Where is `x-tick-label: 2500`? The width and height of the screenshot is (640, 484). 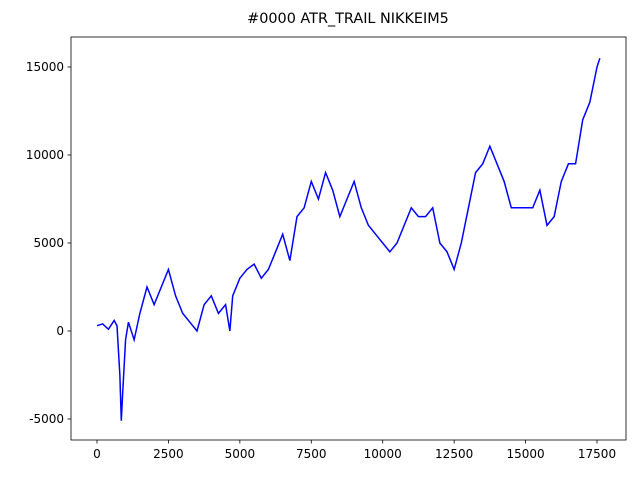 x-tick-label: 2500 is located at coordinates (168, 454).